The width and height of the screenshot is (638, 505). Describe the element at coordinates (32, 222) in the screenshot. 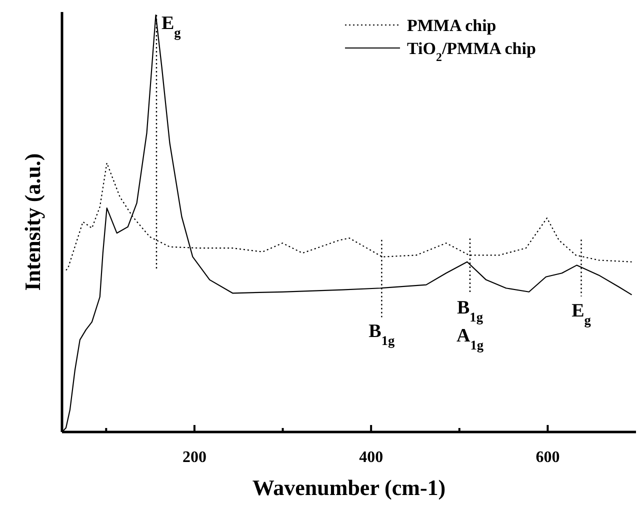

I see `y-axis-title: Intensity (a.u.)` at that location.